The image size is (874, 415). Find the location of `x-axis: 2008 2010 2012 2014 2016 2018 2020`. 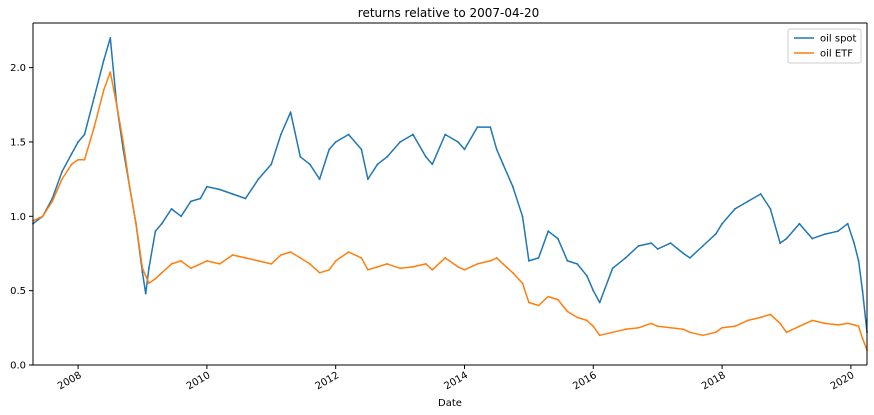

x-axis: 2008 2010 2012 2014 2016 2018 2020 is located at coordinates (456, 378).